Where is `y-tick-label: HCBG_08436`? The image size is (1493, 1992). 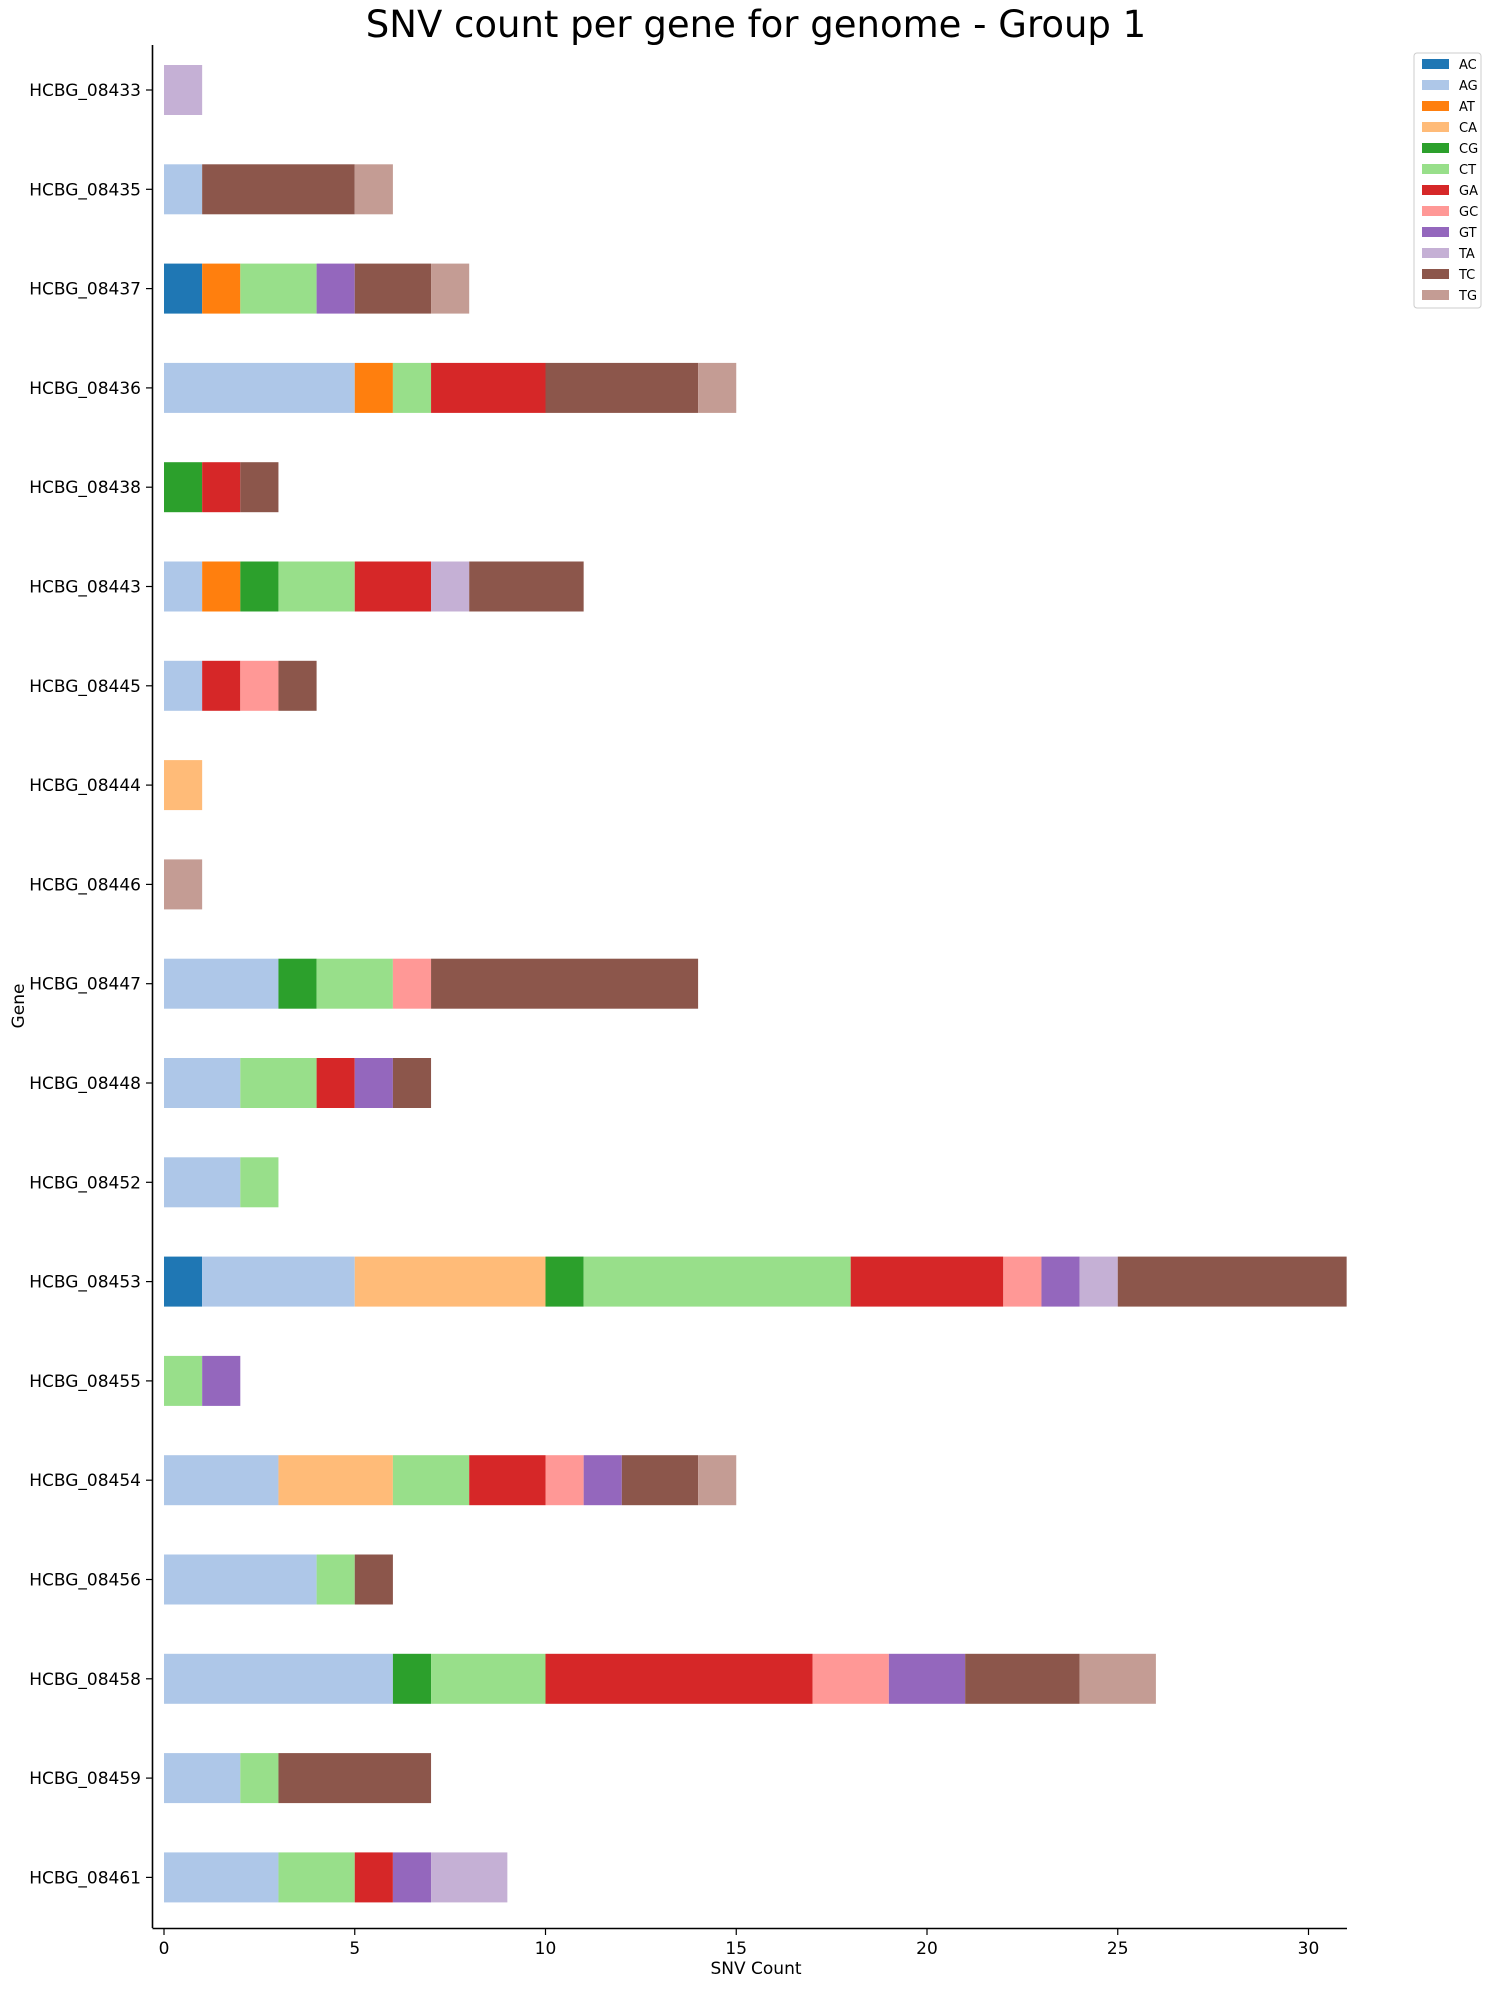 y-tick-label: HCBG_08436 is located at coordinates (85, 389).